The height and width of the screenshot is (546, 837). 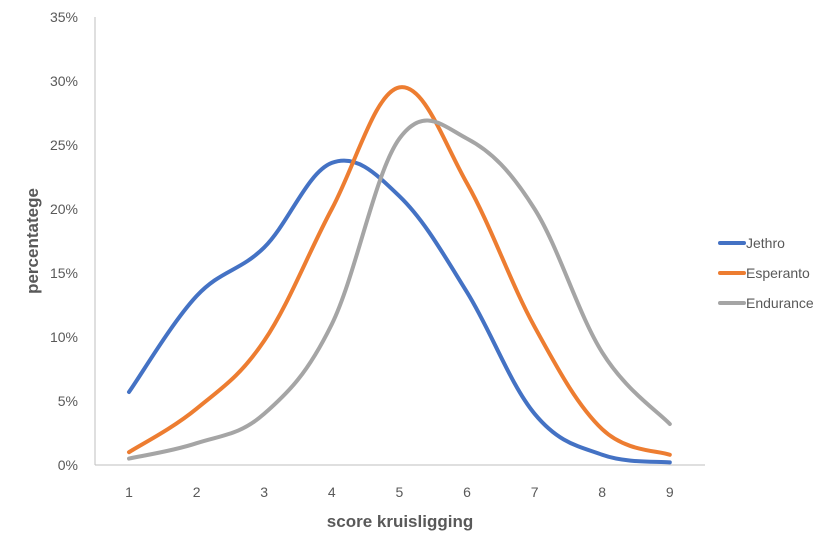 What do you see at coordinates (32, 241) in the screenshot?
I see `y-axis-title: percentatege` at bounding box center [32, 241].